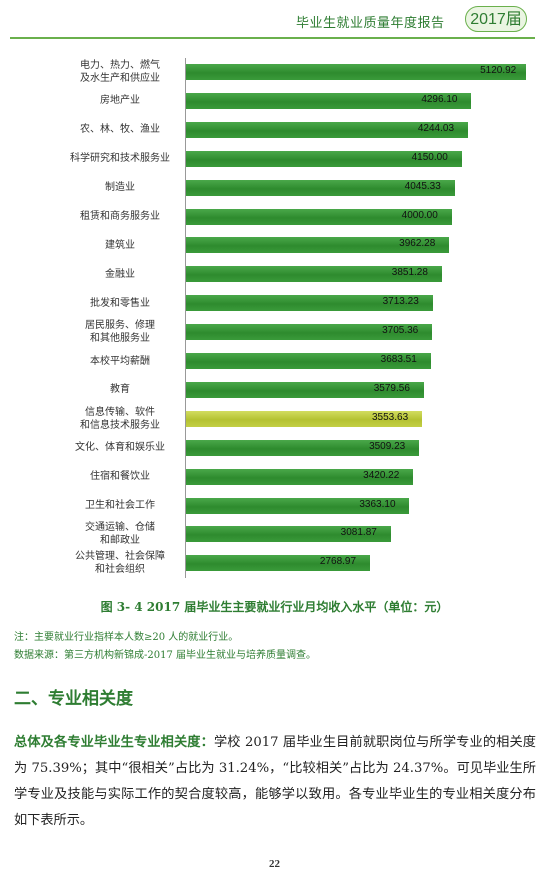 The width and height of the screenshot is (549, 883). I want to click on value-label: 4000.00, so click(419, 215).